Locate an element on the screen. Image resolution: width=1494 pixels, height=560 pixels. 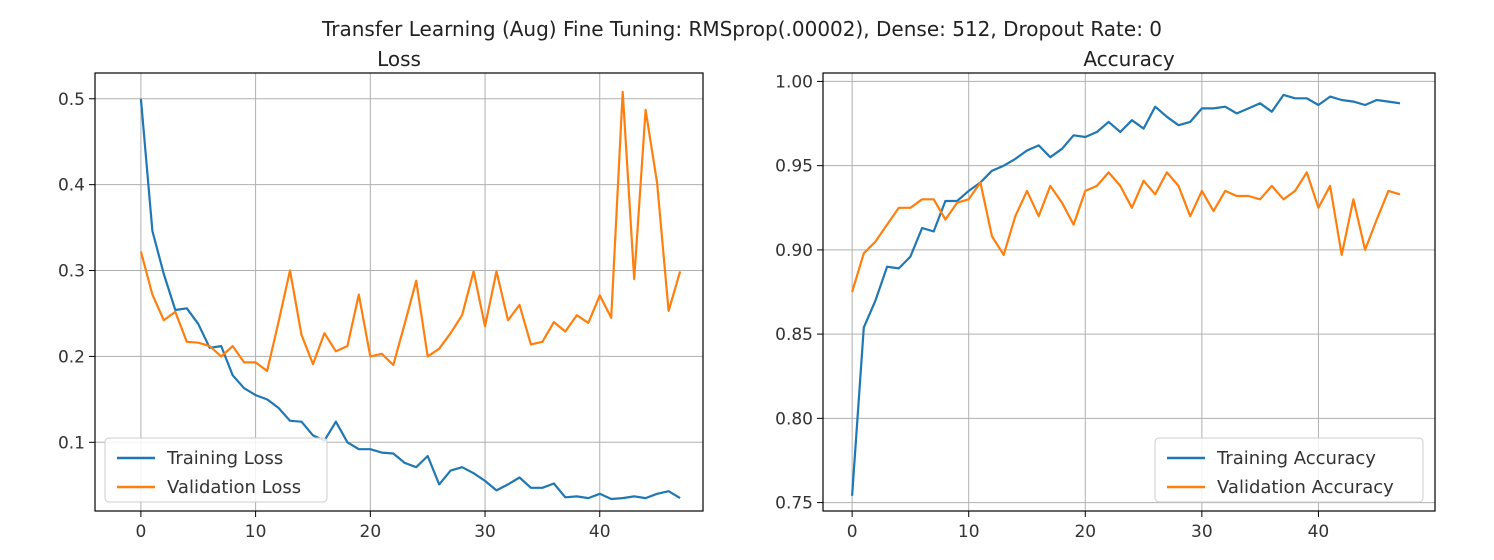
legend-label: Training Loss is located at coordinates (224, 458).